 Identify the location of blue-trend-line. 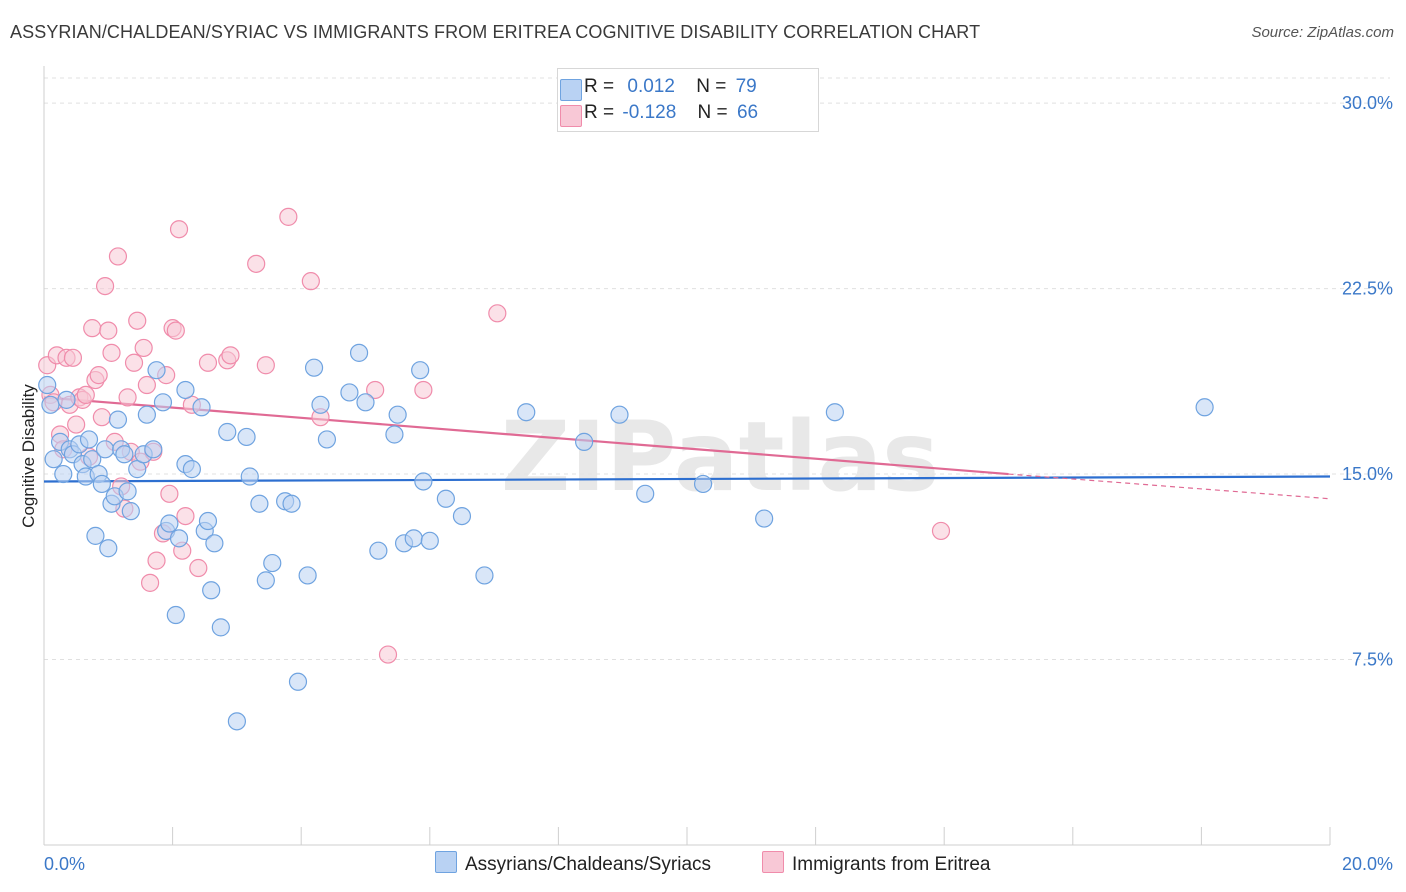
(687, 479).